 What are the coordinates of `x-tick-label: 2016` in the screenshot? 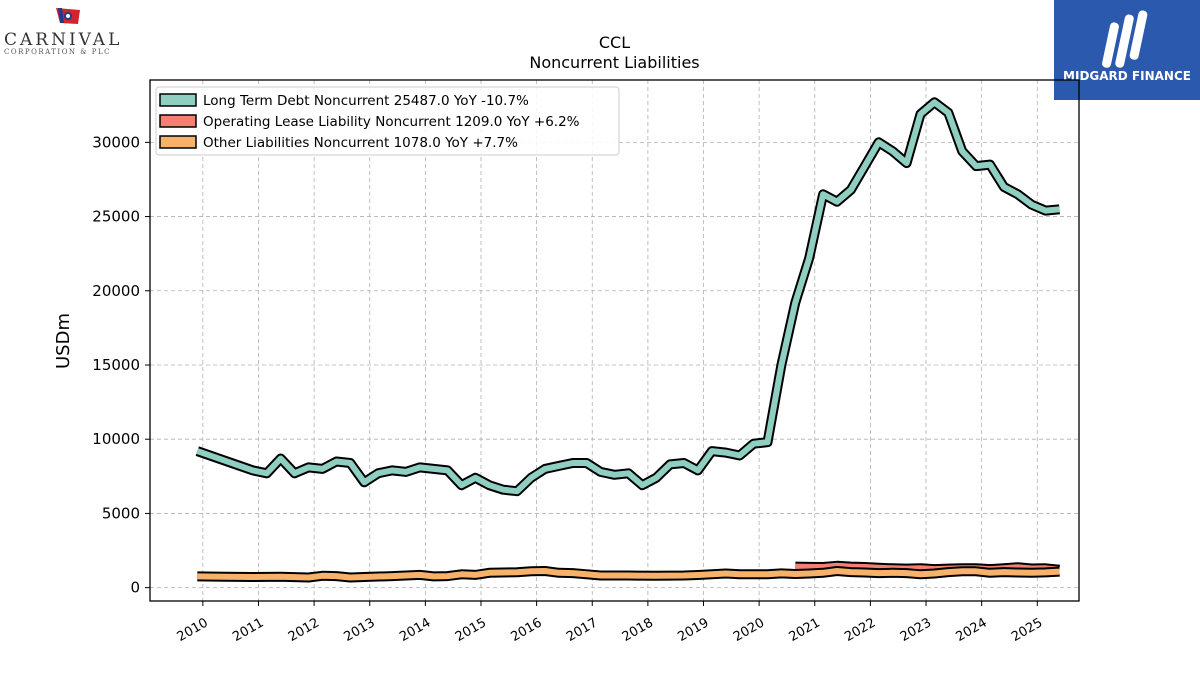 It's located at (526, 630).